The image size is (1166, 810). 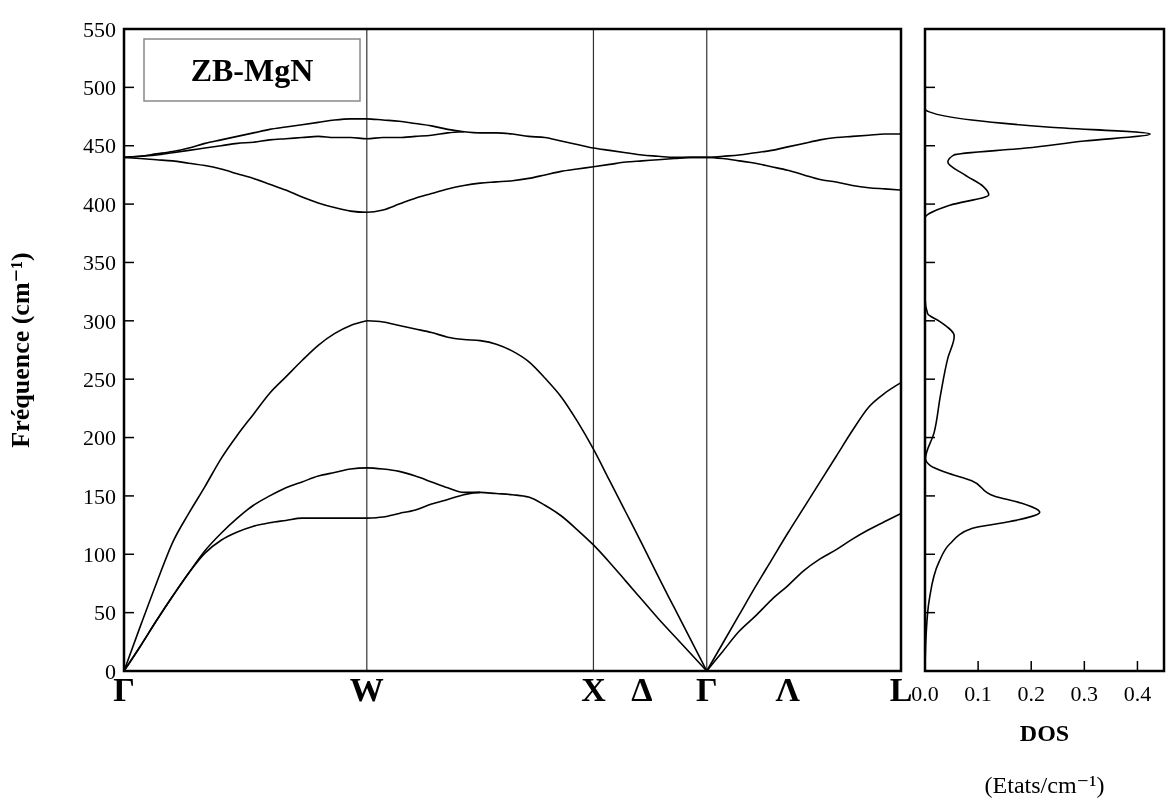 What do you see at coordinates (99, 438) in the screenshot?
I see `y-tick-label: 200` at bounding box center [99, 438].